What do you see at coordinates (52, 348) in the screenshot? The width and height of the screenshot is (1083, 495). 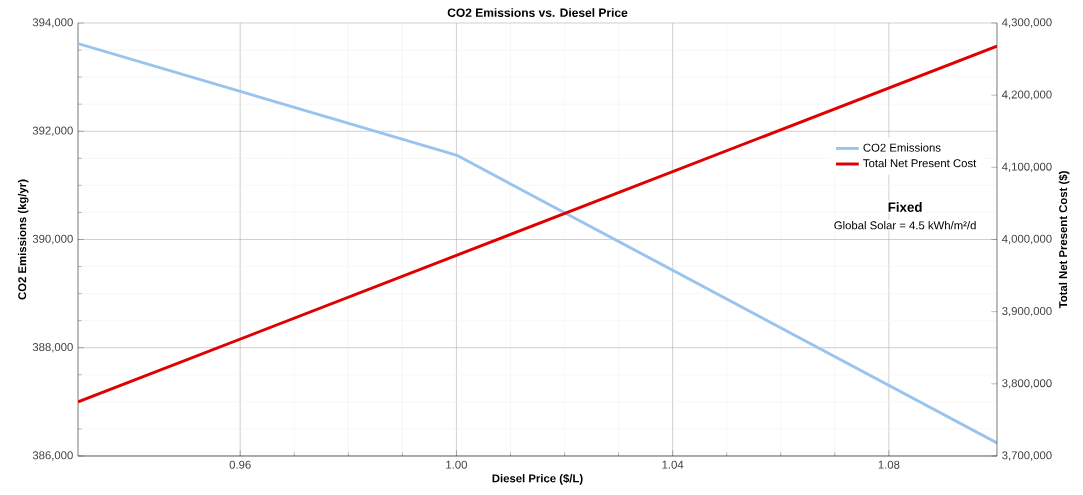 I see `y-tick-label: 388,000` at bounding box center [52, 348].